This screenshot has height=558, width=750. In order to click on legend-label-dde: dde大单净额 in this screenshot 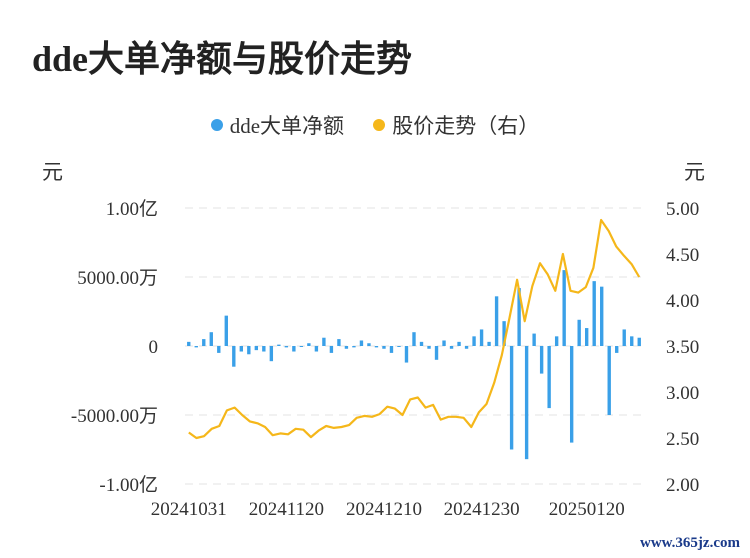, I will do `click(287, 126)`.